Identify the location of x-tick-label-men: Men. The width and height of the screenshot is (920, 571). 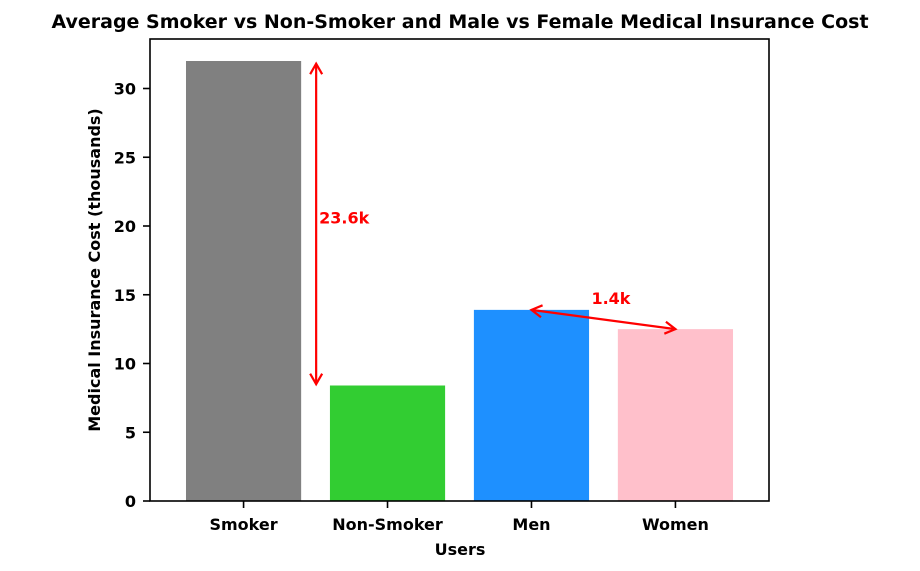
(531, 524).